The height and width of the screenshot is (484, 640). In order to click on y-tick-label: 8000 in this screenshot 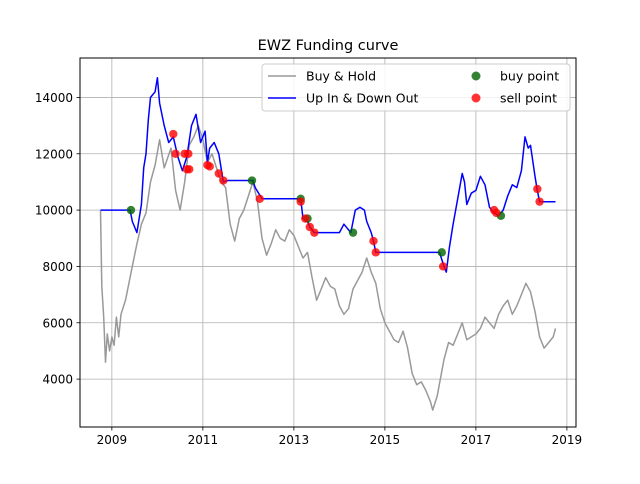, I will do `click(57, 267)`.